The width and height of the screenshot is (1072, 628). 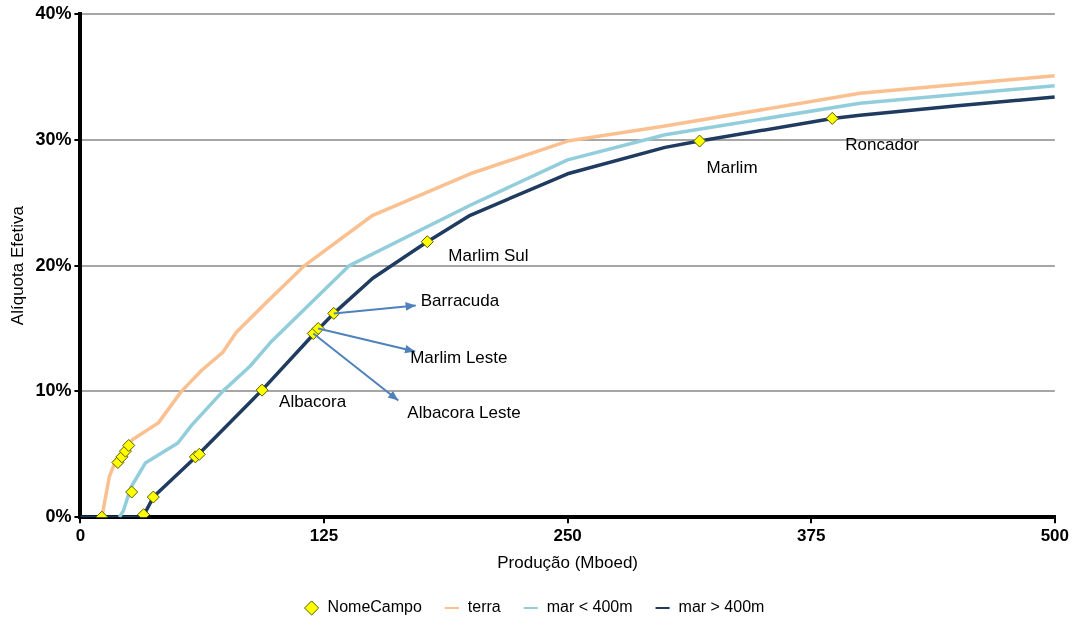 What do you see at coordinates (459, 358) in the screenshot?
I see `annotation: Marlim Leste` at bounding box center [459, 358].